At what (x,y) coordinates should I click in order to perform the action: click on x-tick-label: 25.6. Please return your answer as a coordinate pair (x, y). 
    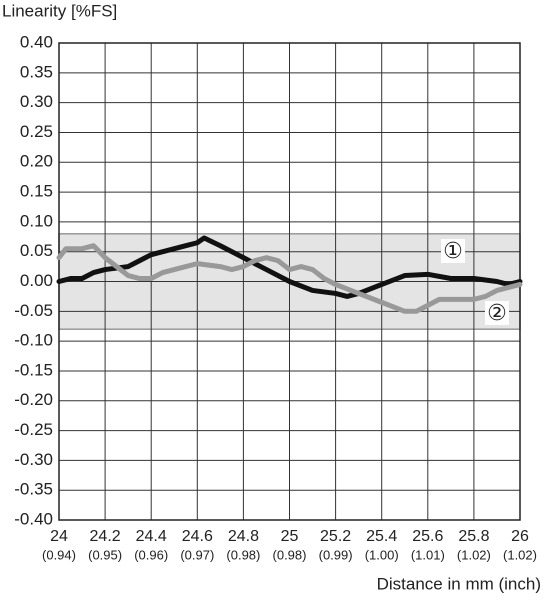
    Looking at the image, I should click on (427, 536).